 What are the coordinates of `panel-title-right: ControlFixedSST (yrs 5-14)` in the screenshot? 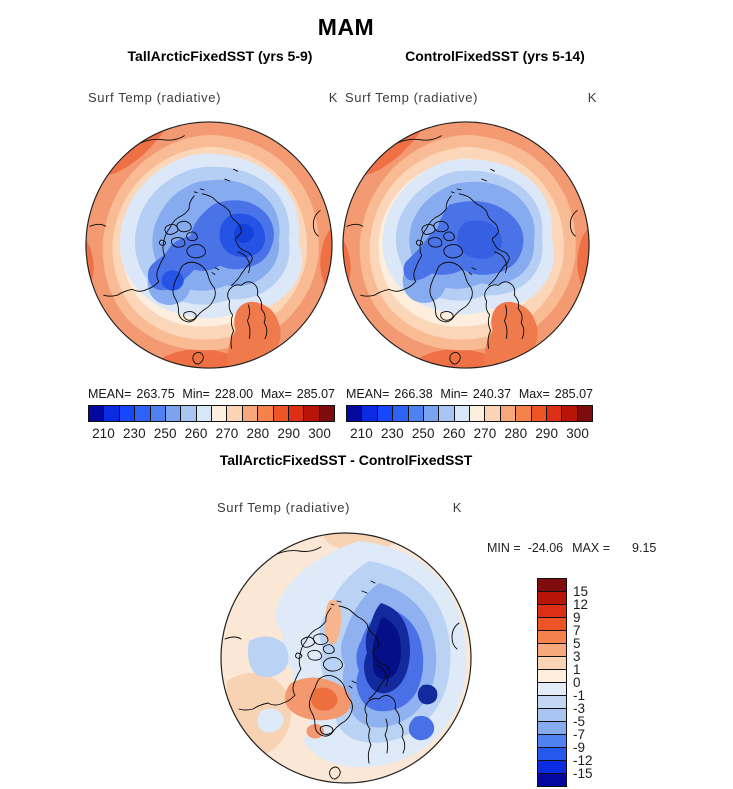 It's located at (495, 56).